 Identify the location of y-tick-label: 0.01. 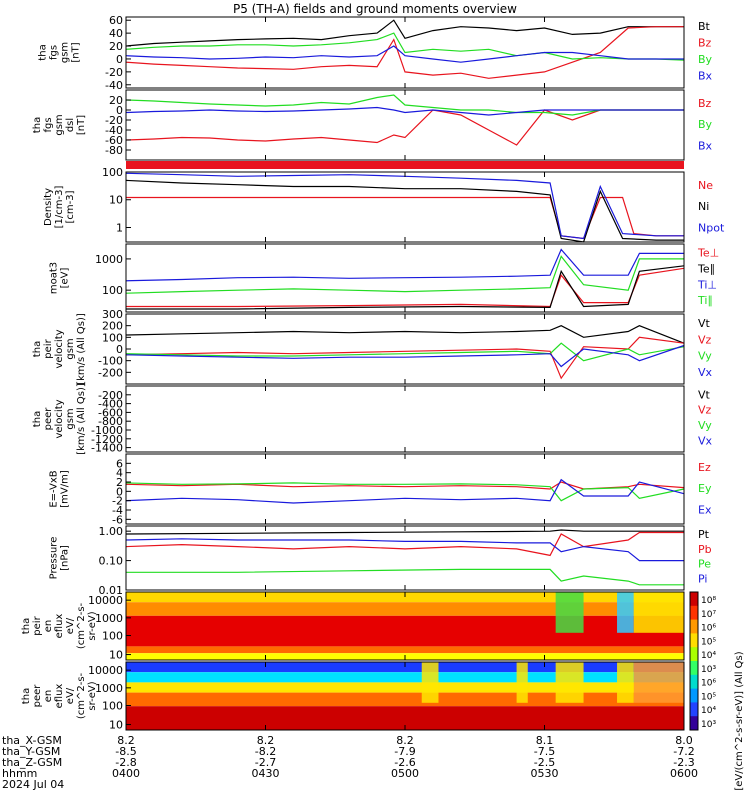
(111, 590).